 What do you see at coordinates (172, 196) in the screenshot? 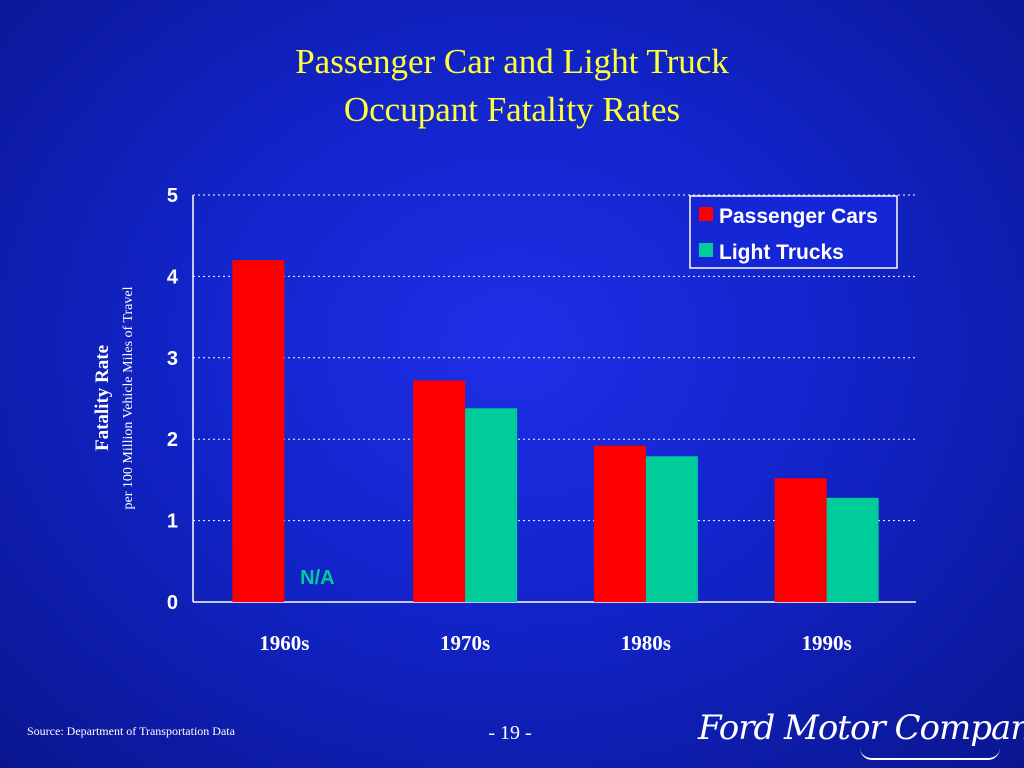
I see `y-tick-label: 5` at bounding box center [172, 196].